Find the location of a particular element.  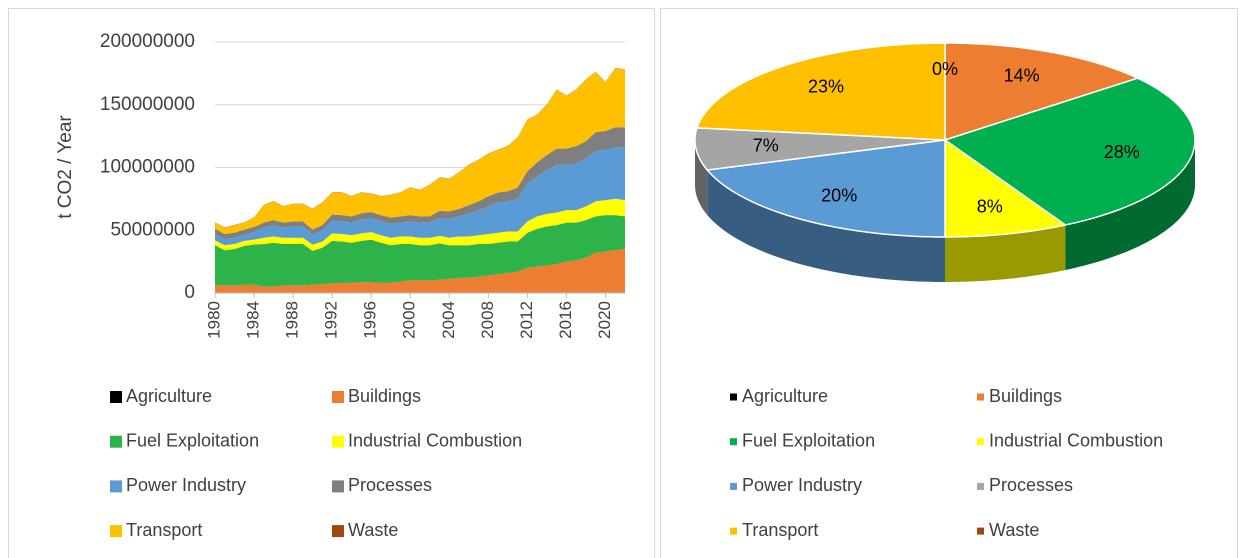

data-label: 20% is located at coordinates (839, 195).